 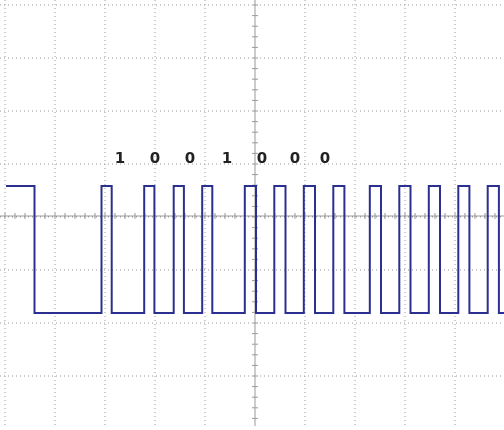 I want to click on bit-label-3: 0, so click(x=190, y=158).